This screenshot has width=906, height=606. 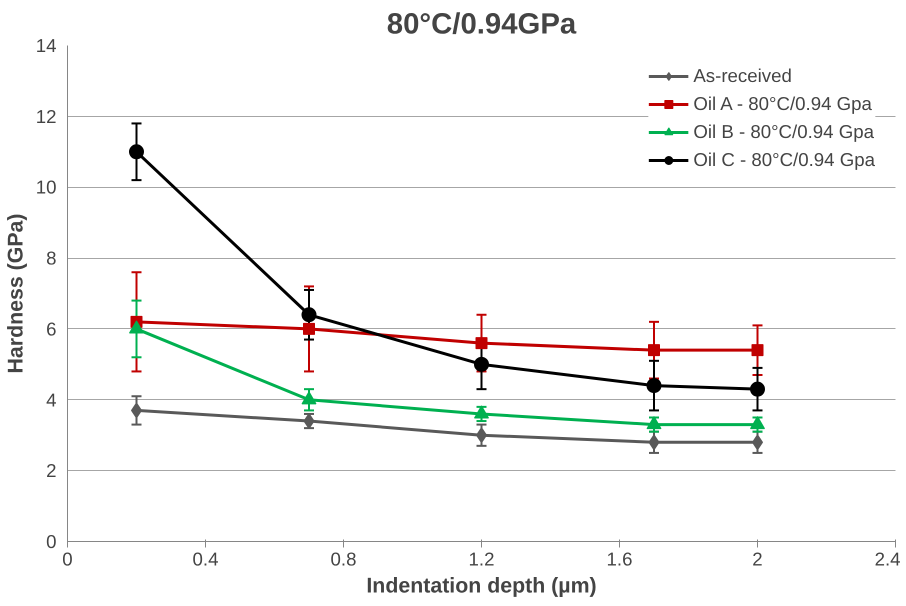 What do you see at coordinates (481, 586) in the screenshot?
I see `x-axis-title: Indentation depth (µm)` at bounding box center [481, 586].